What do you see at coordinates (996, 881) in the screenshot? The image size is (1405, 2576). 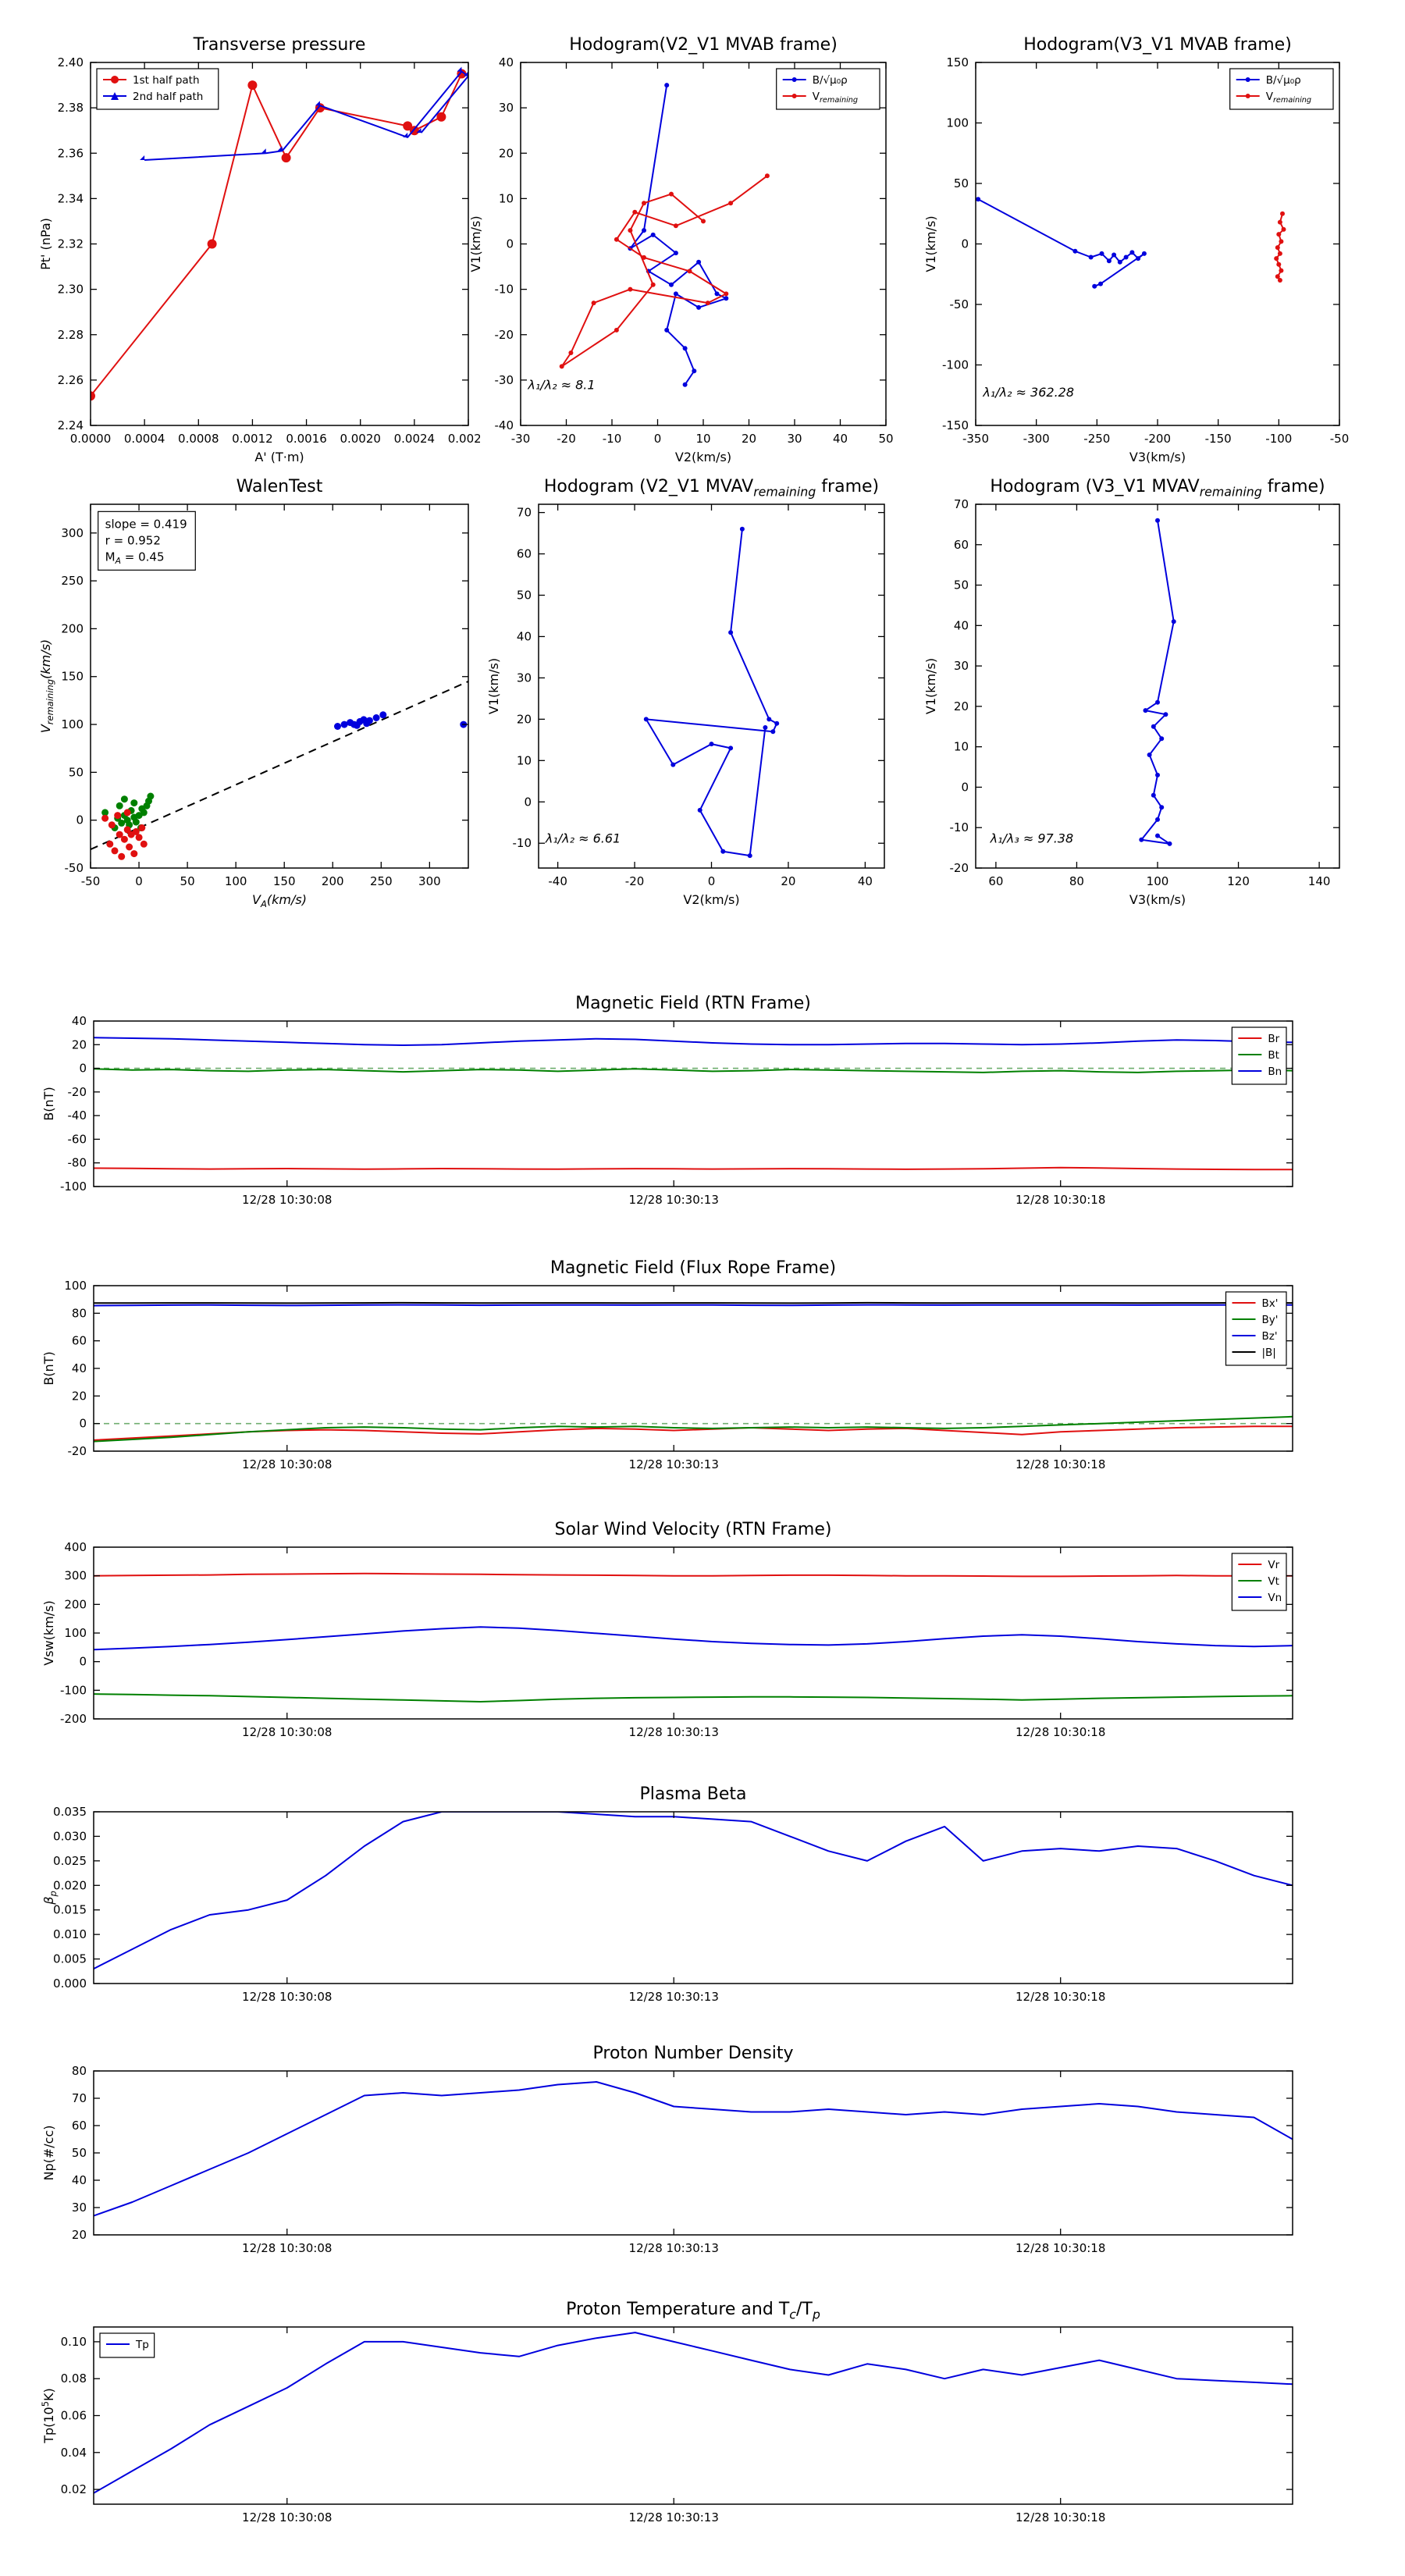 I see `x-tick-label: 60` at bounding box center [996, 881].